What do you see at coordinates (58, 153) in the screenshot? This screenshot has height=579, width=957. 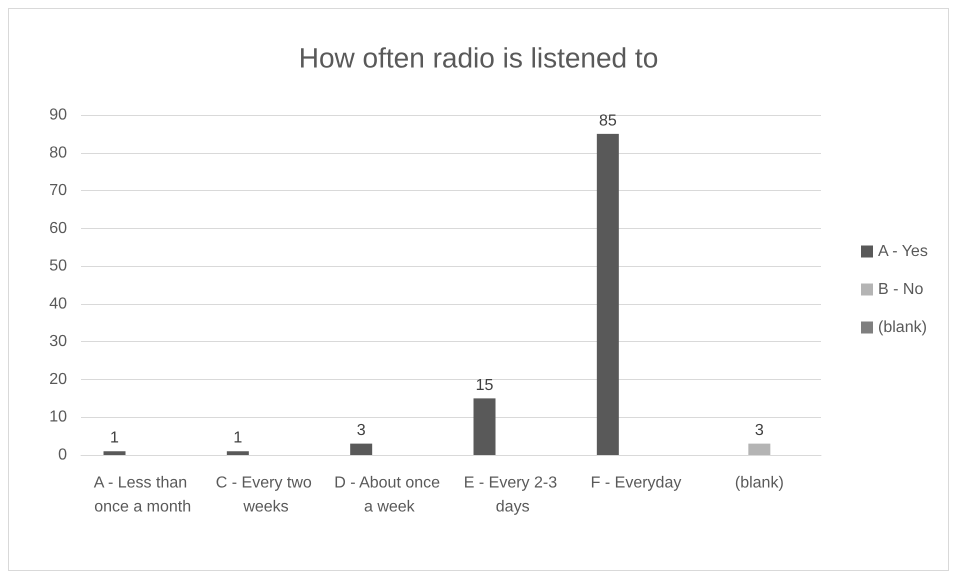 I see `y-tick-label: 80` at bounding box center [58, 153].